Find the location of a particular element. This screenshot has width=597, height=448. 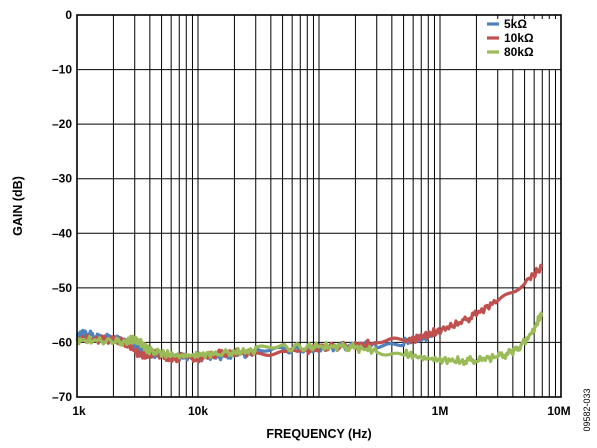

x-tick-label: 1k is located at coordinates (79, 411).